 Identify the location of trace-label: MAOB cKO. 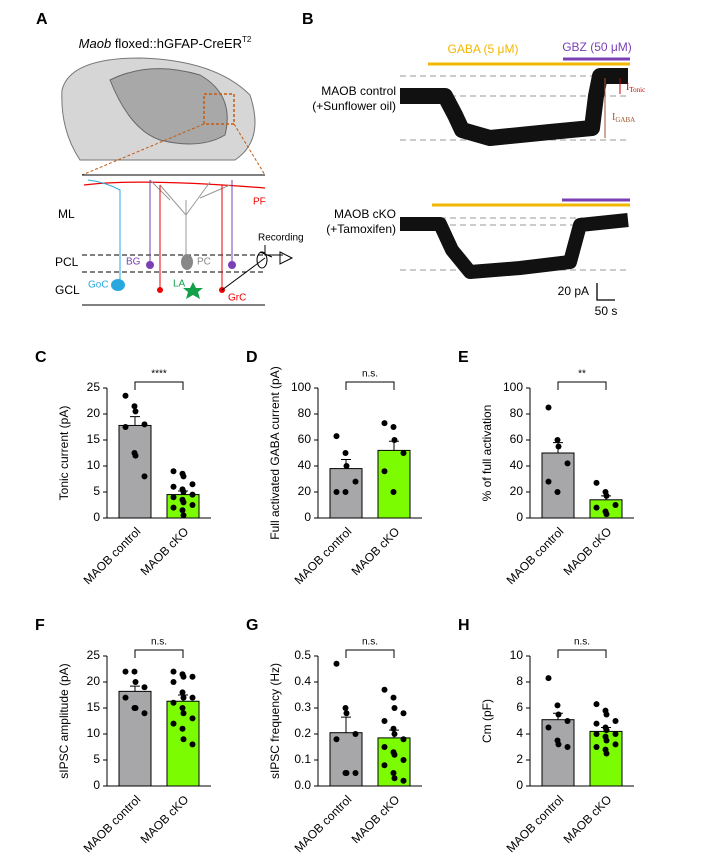
(365, 214).